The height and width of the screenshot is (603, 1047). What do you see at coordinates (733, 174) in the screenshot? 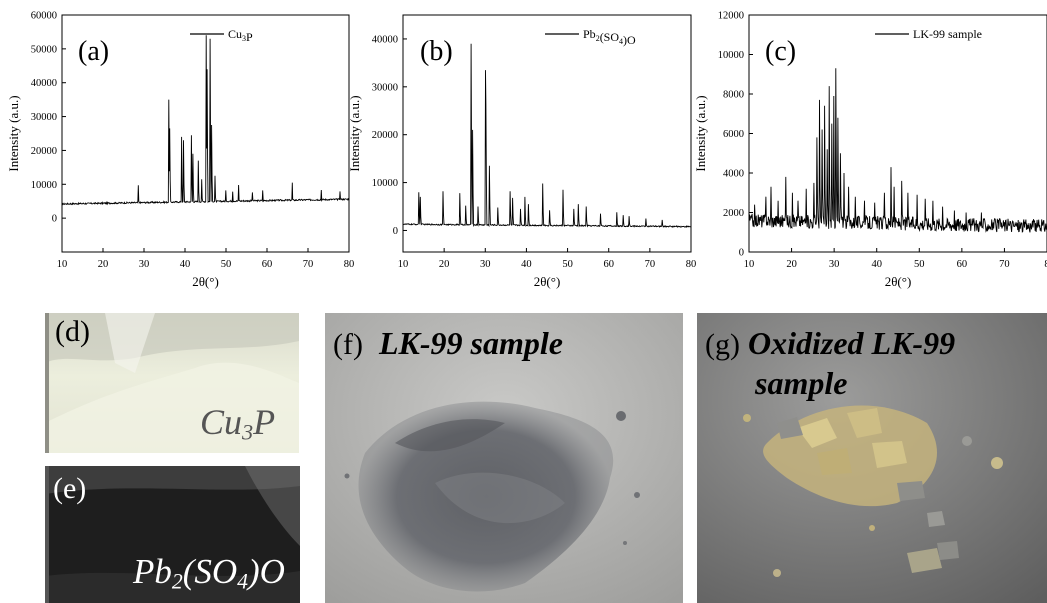
I see `y-tick-label: 4000` at bounding box center [733, 174].